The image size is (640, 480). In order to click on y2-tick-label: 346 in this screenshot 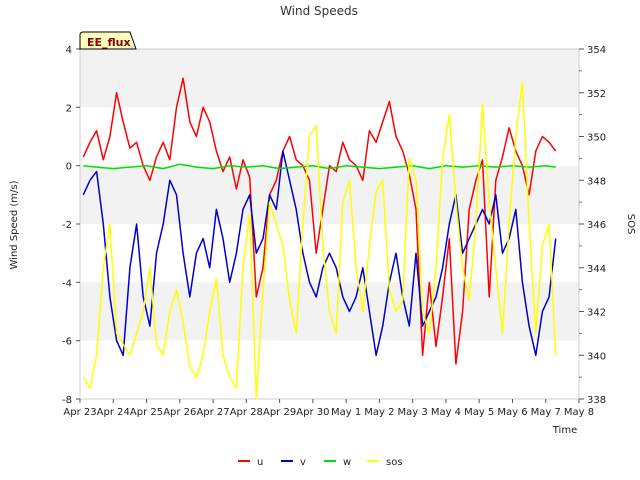, I will do `click(596, 225)`.